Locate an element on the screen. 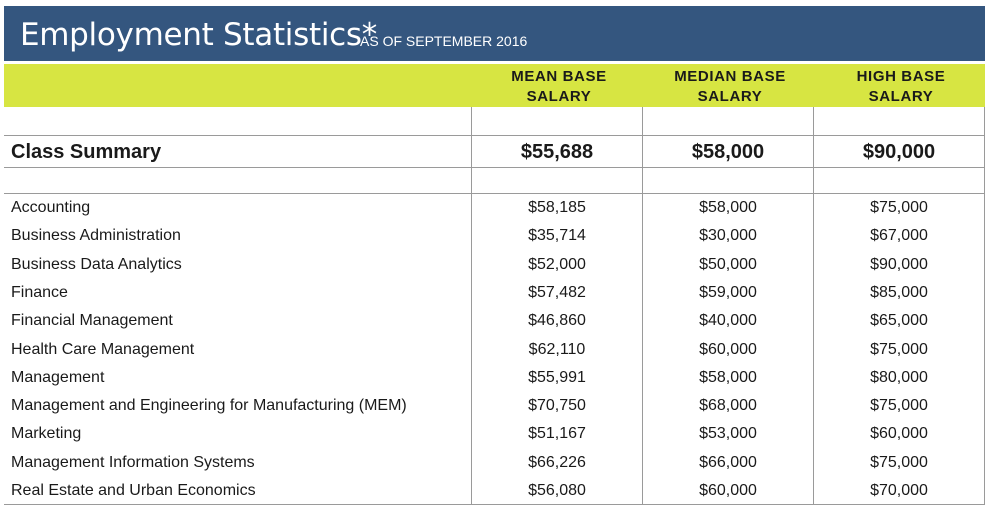  median-salary: $66,000 is located at coordinates (728, 462).